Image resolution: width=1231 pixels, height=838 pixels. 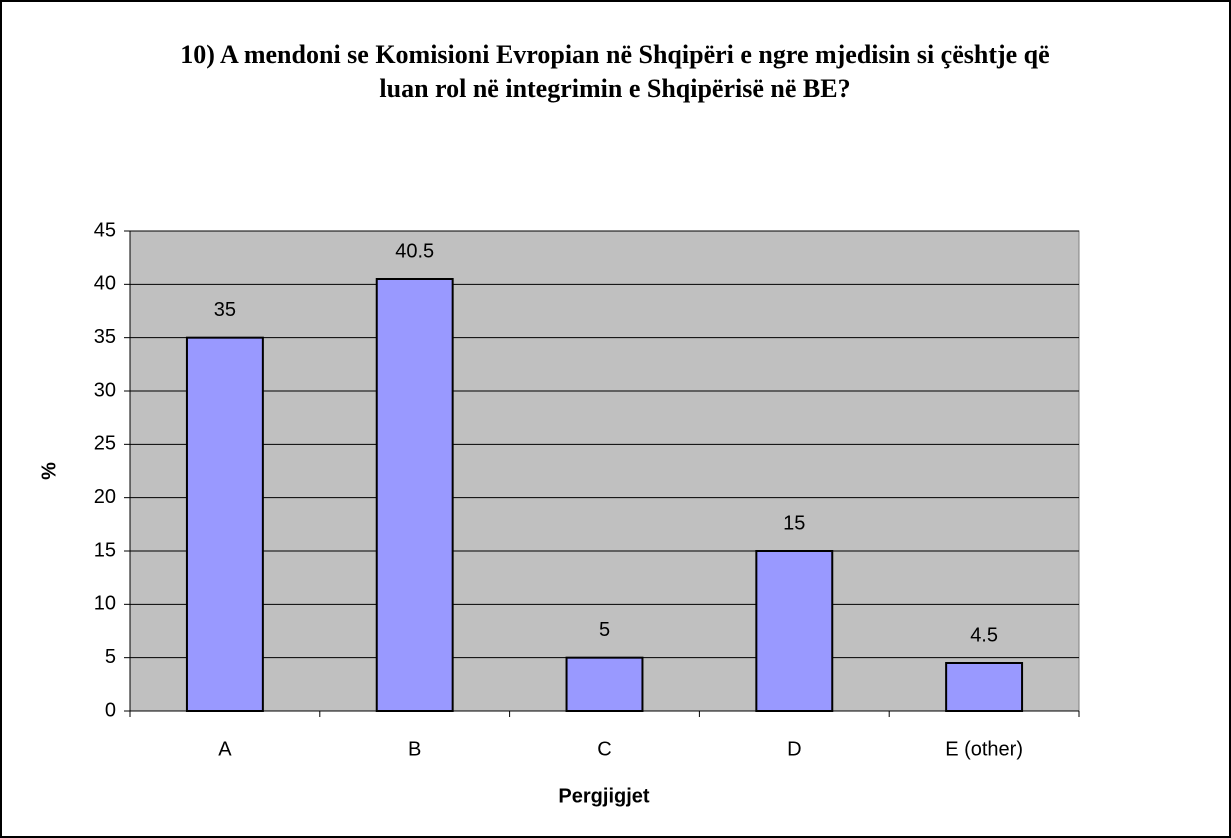 I want to click on y-tick-label: 40, so click(x=105, y=284).